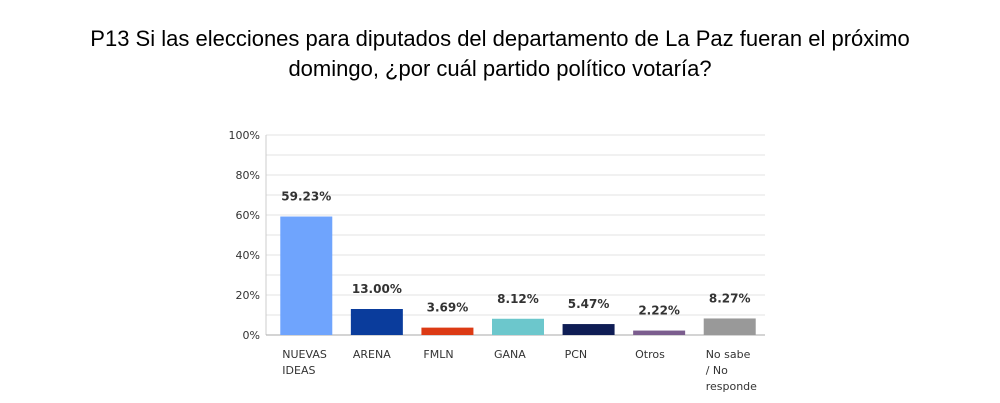 The height and width of the screenshot is (403, 1000). Describe the element at coordinates (248, 215) in the screenshot. I see `y-tick-label: 60%` at that location.